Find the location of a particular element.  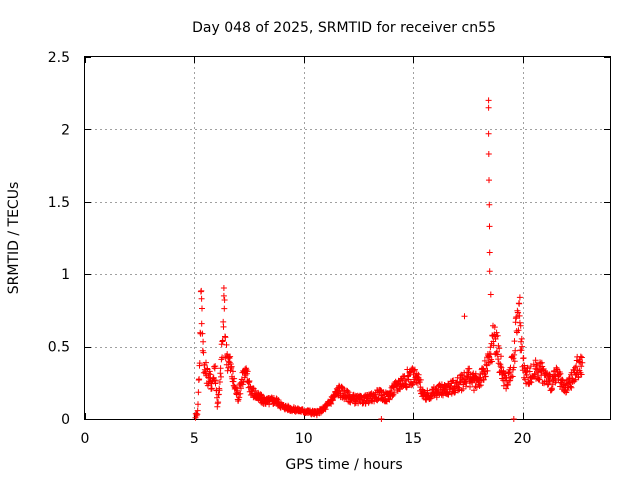

x-tick-label: 0 is located at coordinates (85, 439).